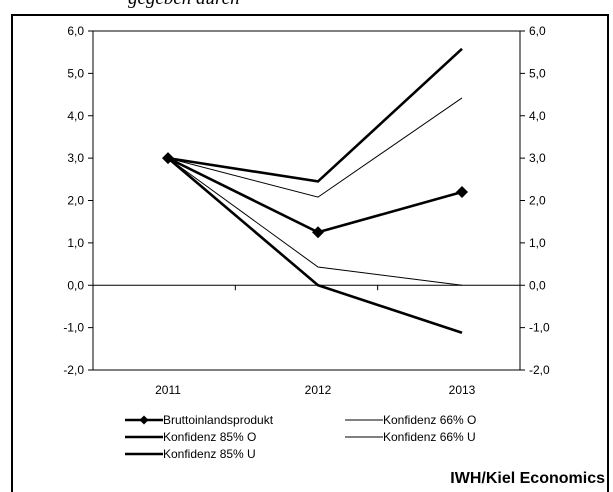  What do you see at coordinates (539, 328) in the screenshot?
I see `y-tick-label-right: -1,0` at bounding box center [539, 328].